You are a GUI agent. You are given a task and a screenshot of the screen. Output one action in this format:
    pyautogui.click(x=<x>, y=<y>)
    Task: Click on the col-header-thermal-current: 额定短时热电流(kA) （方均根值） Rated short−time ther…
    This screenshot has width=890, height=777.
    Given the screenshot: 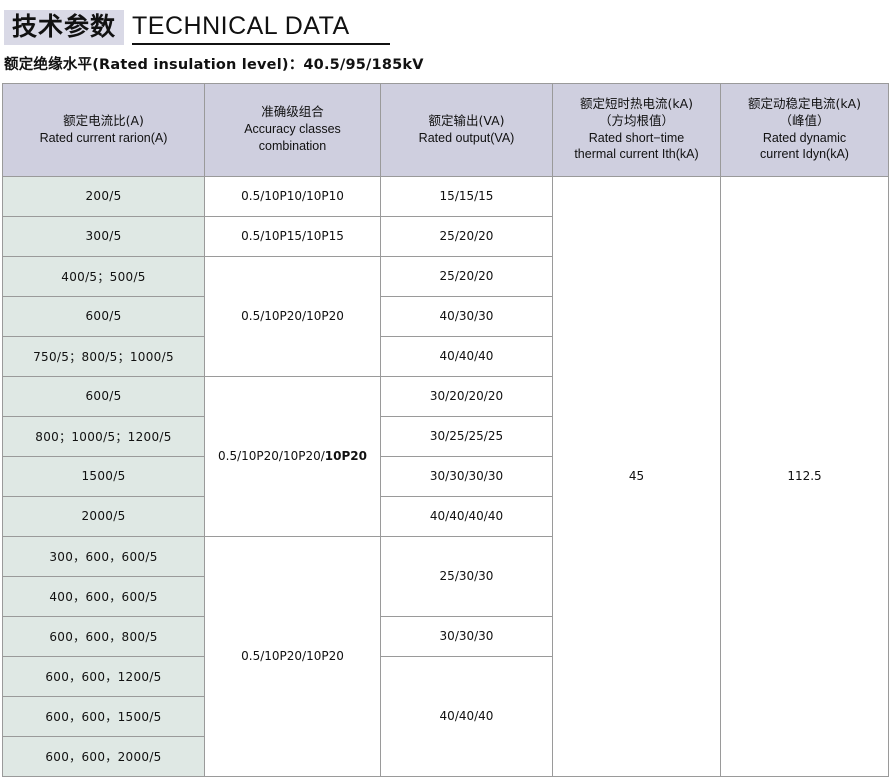 What is the action you would take?
    pyautogui.click(x=636, y=129)
    